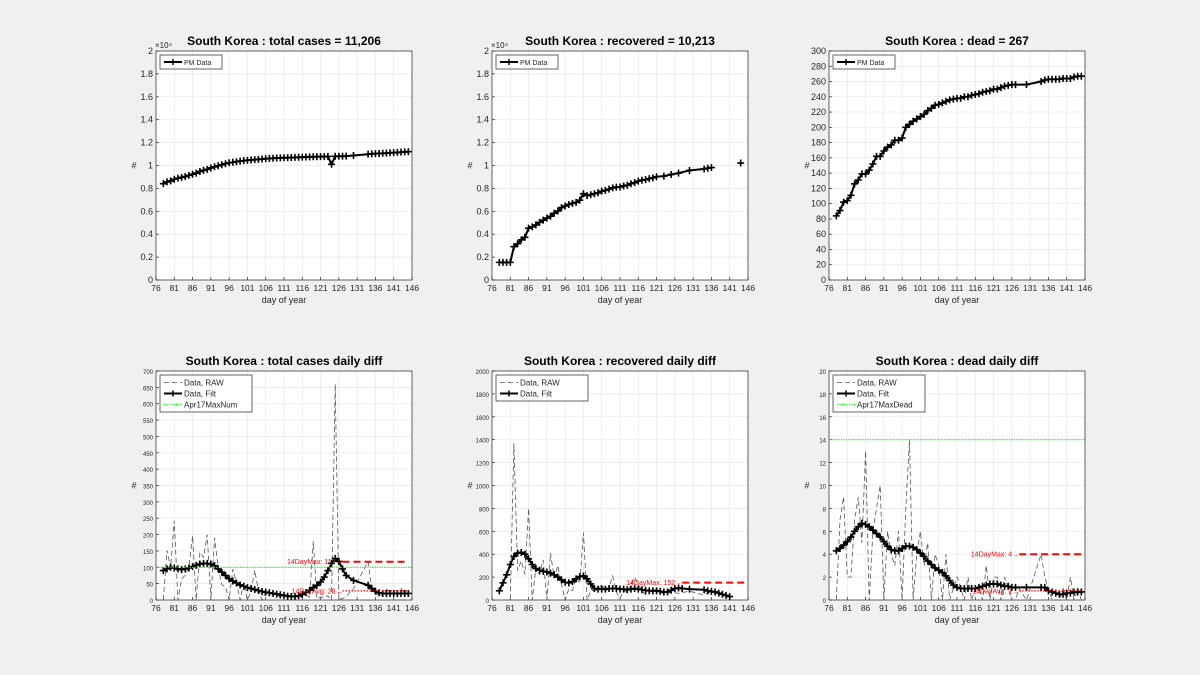 This screenshot has height=675, width=1200. What do you see at coordinates (175, 608) in the screenshot?
I see `x-tick-label: 81` at bounding box center [175, 608].